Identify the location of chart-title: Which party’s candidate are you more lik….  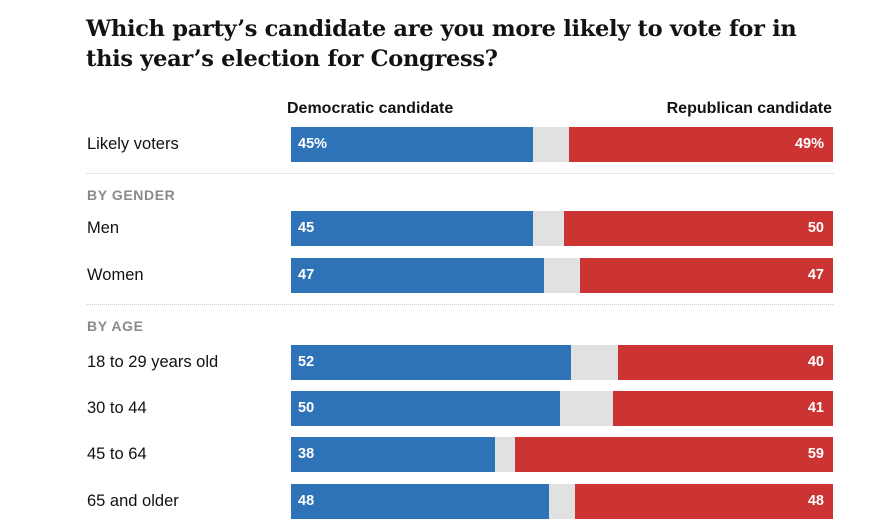
(441, 44).